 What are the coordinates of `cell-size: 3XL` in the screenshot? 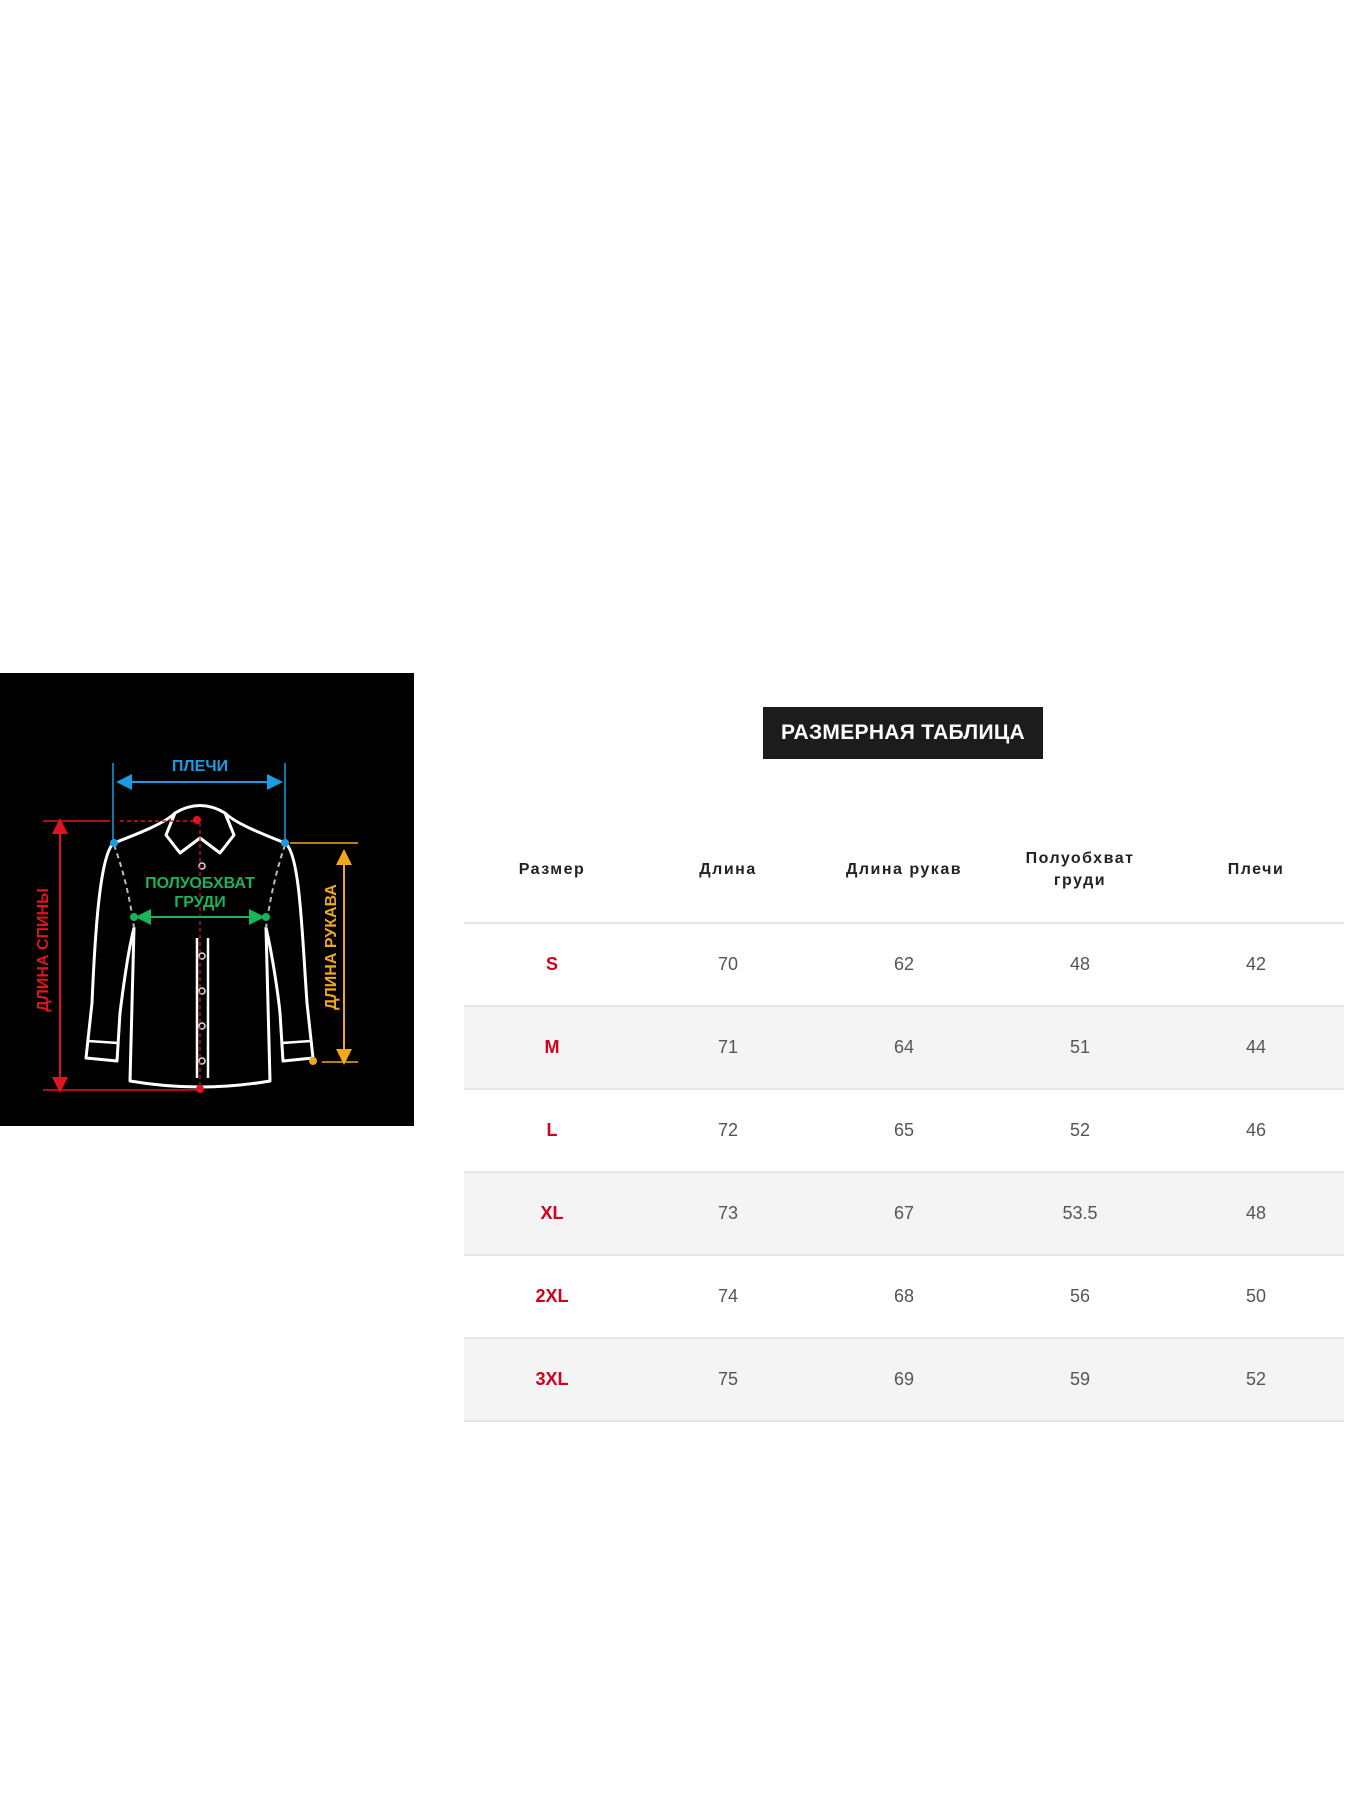 It's located at (552, 1379).